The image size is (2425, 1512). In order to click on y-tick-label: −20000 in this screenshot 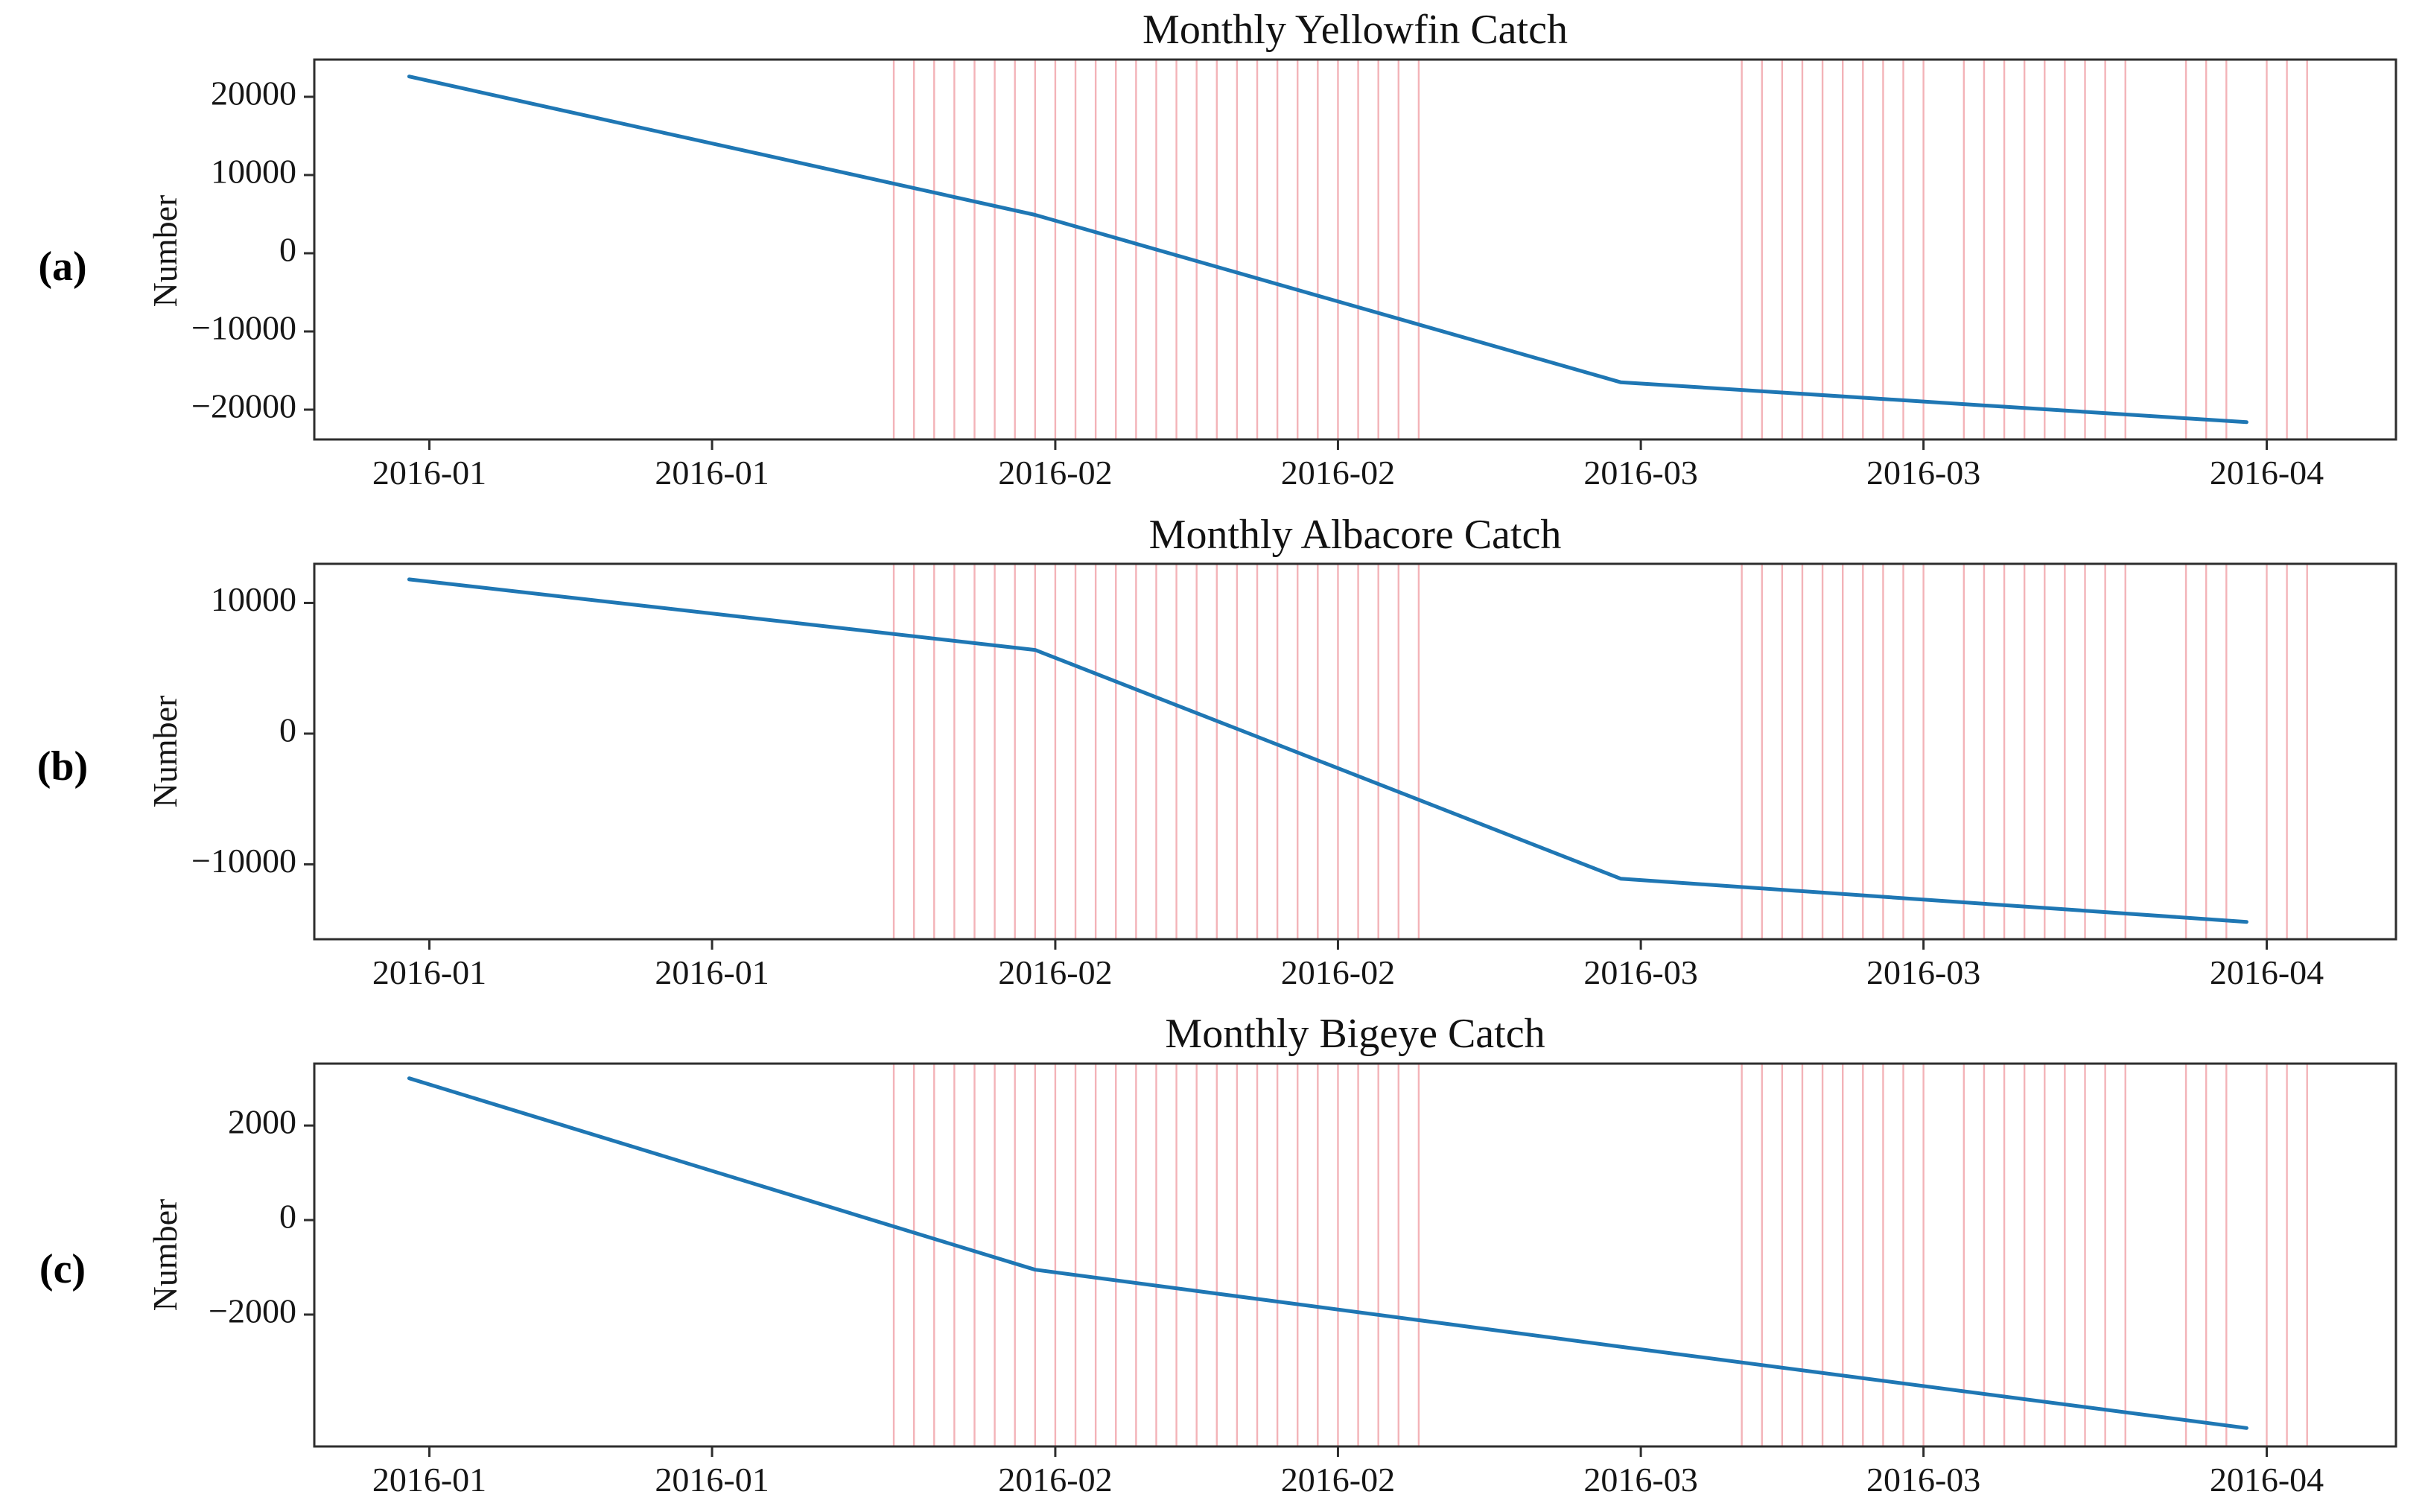, I will do `click(243, 406)`.